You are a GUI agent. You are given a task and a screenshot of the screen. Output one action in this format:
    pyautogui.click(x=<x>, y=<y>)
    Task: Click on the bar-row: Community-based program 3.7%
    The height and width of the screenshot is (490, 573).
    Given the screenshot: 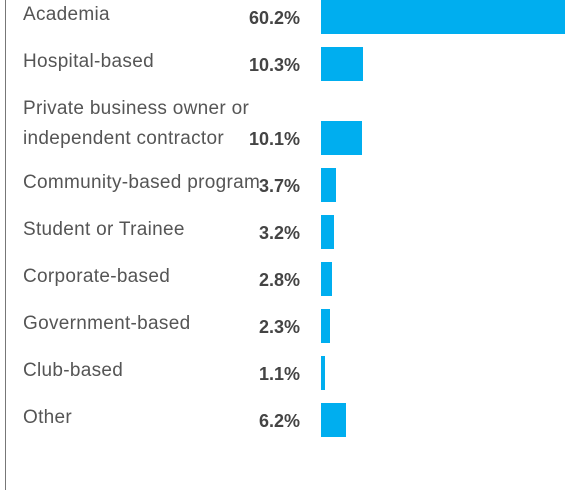 What is the action you would take?
    pyautogui.click(x=286, y=185)
    